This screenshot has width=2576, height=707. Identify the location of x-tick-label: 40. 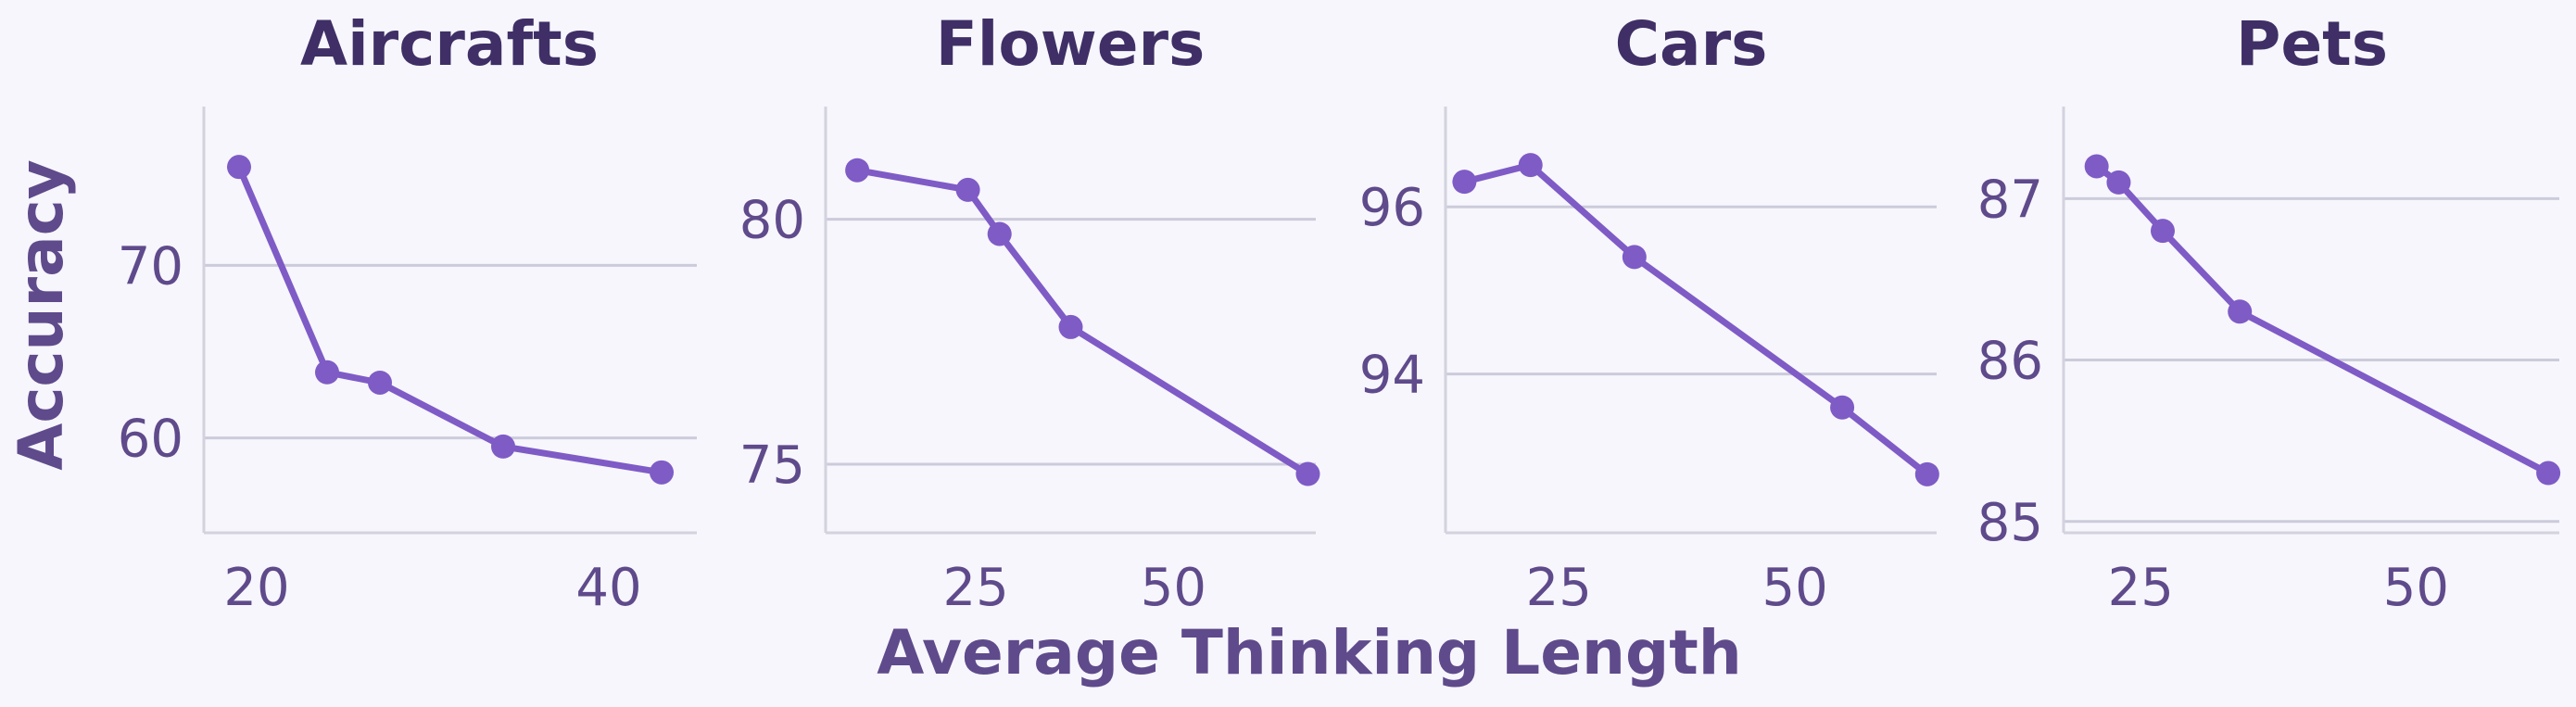
(608, 588).